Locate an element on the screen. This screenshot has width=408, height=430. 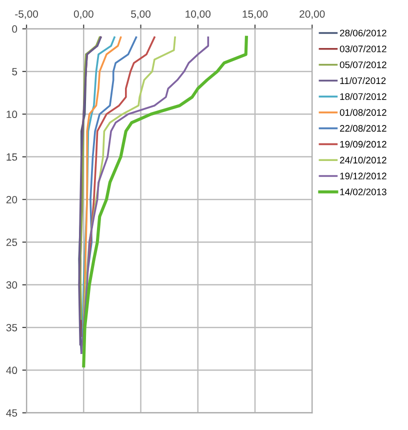
y-tick-label: 40 is located at coordinates (12, 370).